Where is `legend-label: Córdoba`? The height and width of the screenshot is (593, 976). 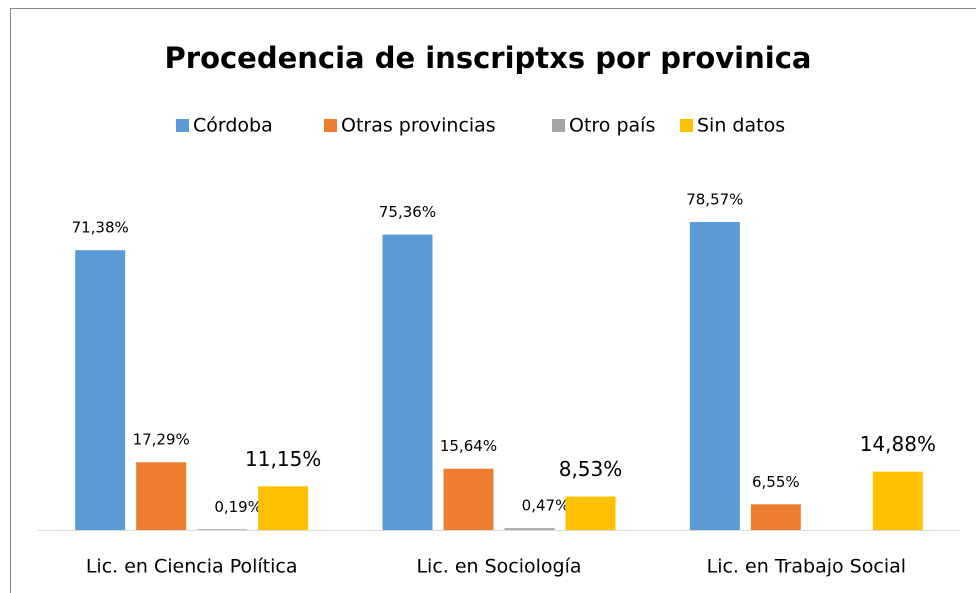
legend-label: Córdoba is located at coordinates (233, 126).